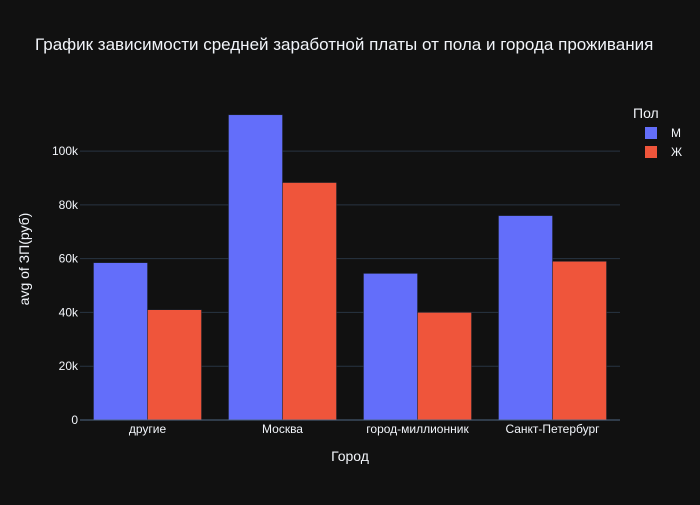 The width and height of the screenshot is (700, 505). Describe the element at coordinates (417, 429) in the screenshot. I see `x-tick-label: город-миллионник` at that location.